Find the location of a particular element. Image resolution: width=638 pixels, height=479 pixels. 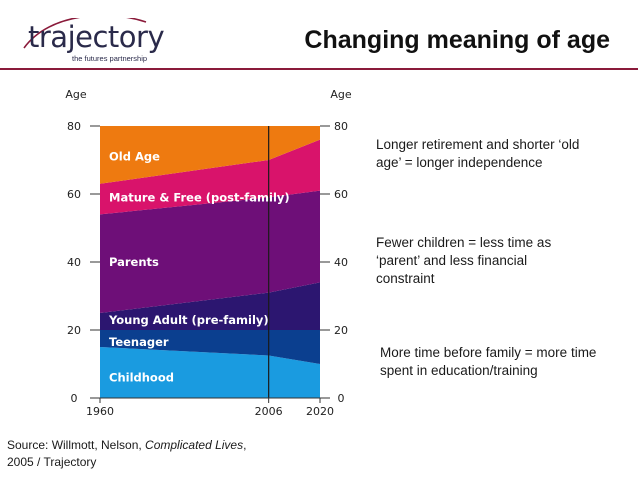

trajectory-logo: trajectory the futures partnership is located at coordinates (92, 40).